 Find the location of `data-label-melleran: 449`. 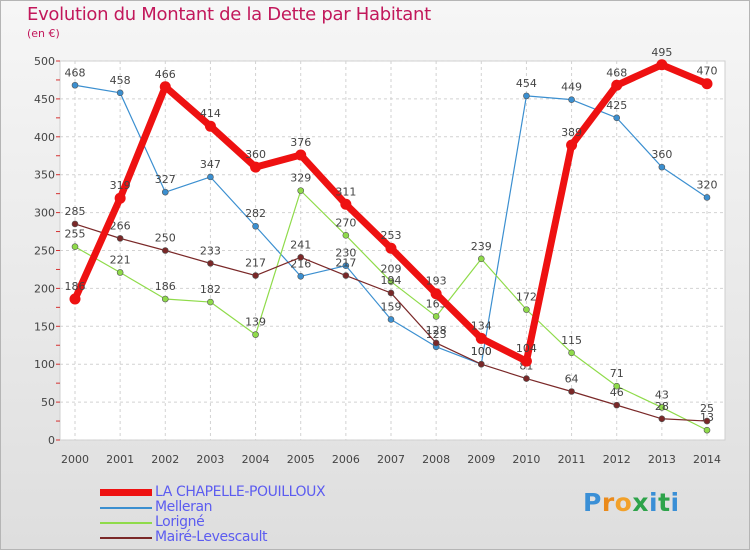

data-label-melleran: 449 is located at coordinates (571, 87).